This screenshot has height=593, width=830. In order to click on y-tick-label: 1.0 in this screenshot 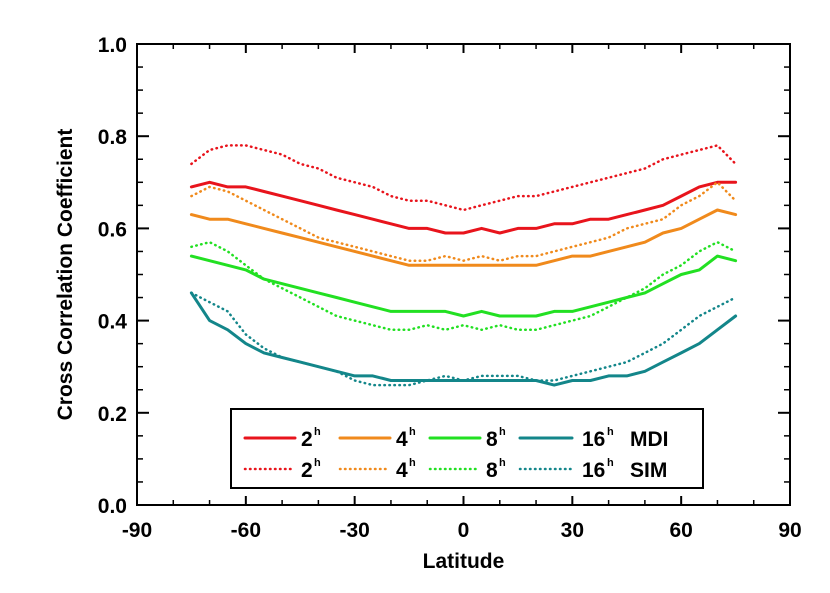, I will do `click(112, 45)`.